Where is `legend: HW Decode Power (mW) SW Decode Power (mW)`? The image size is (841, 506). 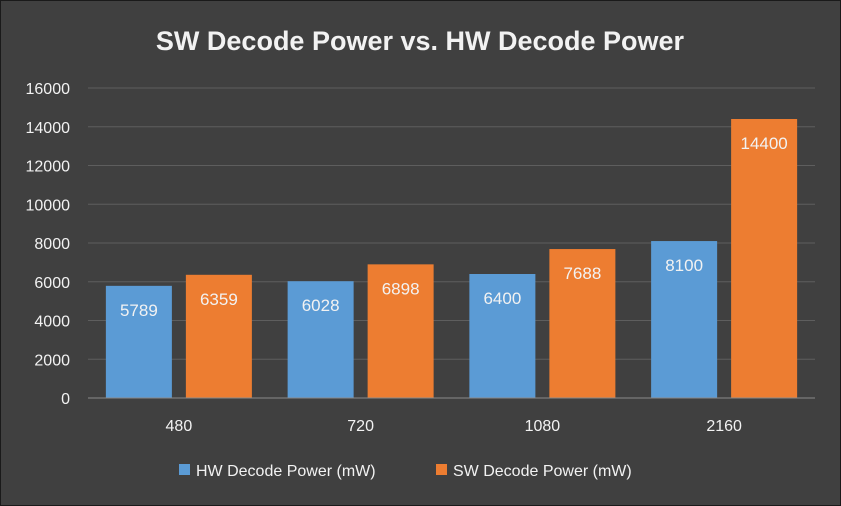 legend: HW Decode Power (mW) SW Decode Power (mW) is located at coordinates (405, 471).